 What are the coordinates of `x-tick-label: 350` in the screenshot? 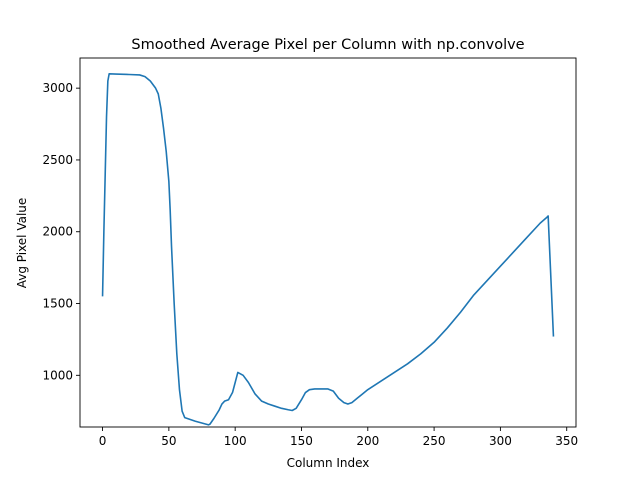 It's located at (566, 441).